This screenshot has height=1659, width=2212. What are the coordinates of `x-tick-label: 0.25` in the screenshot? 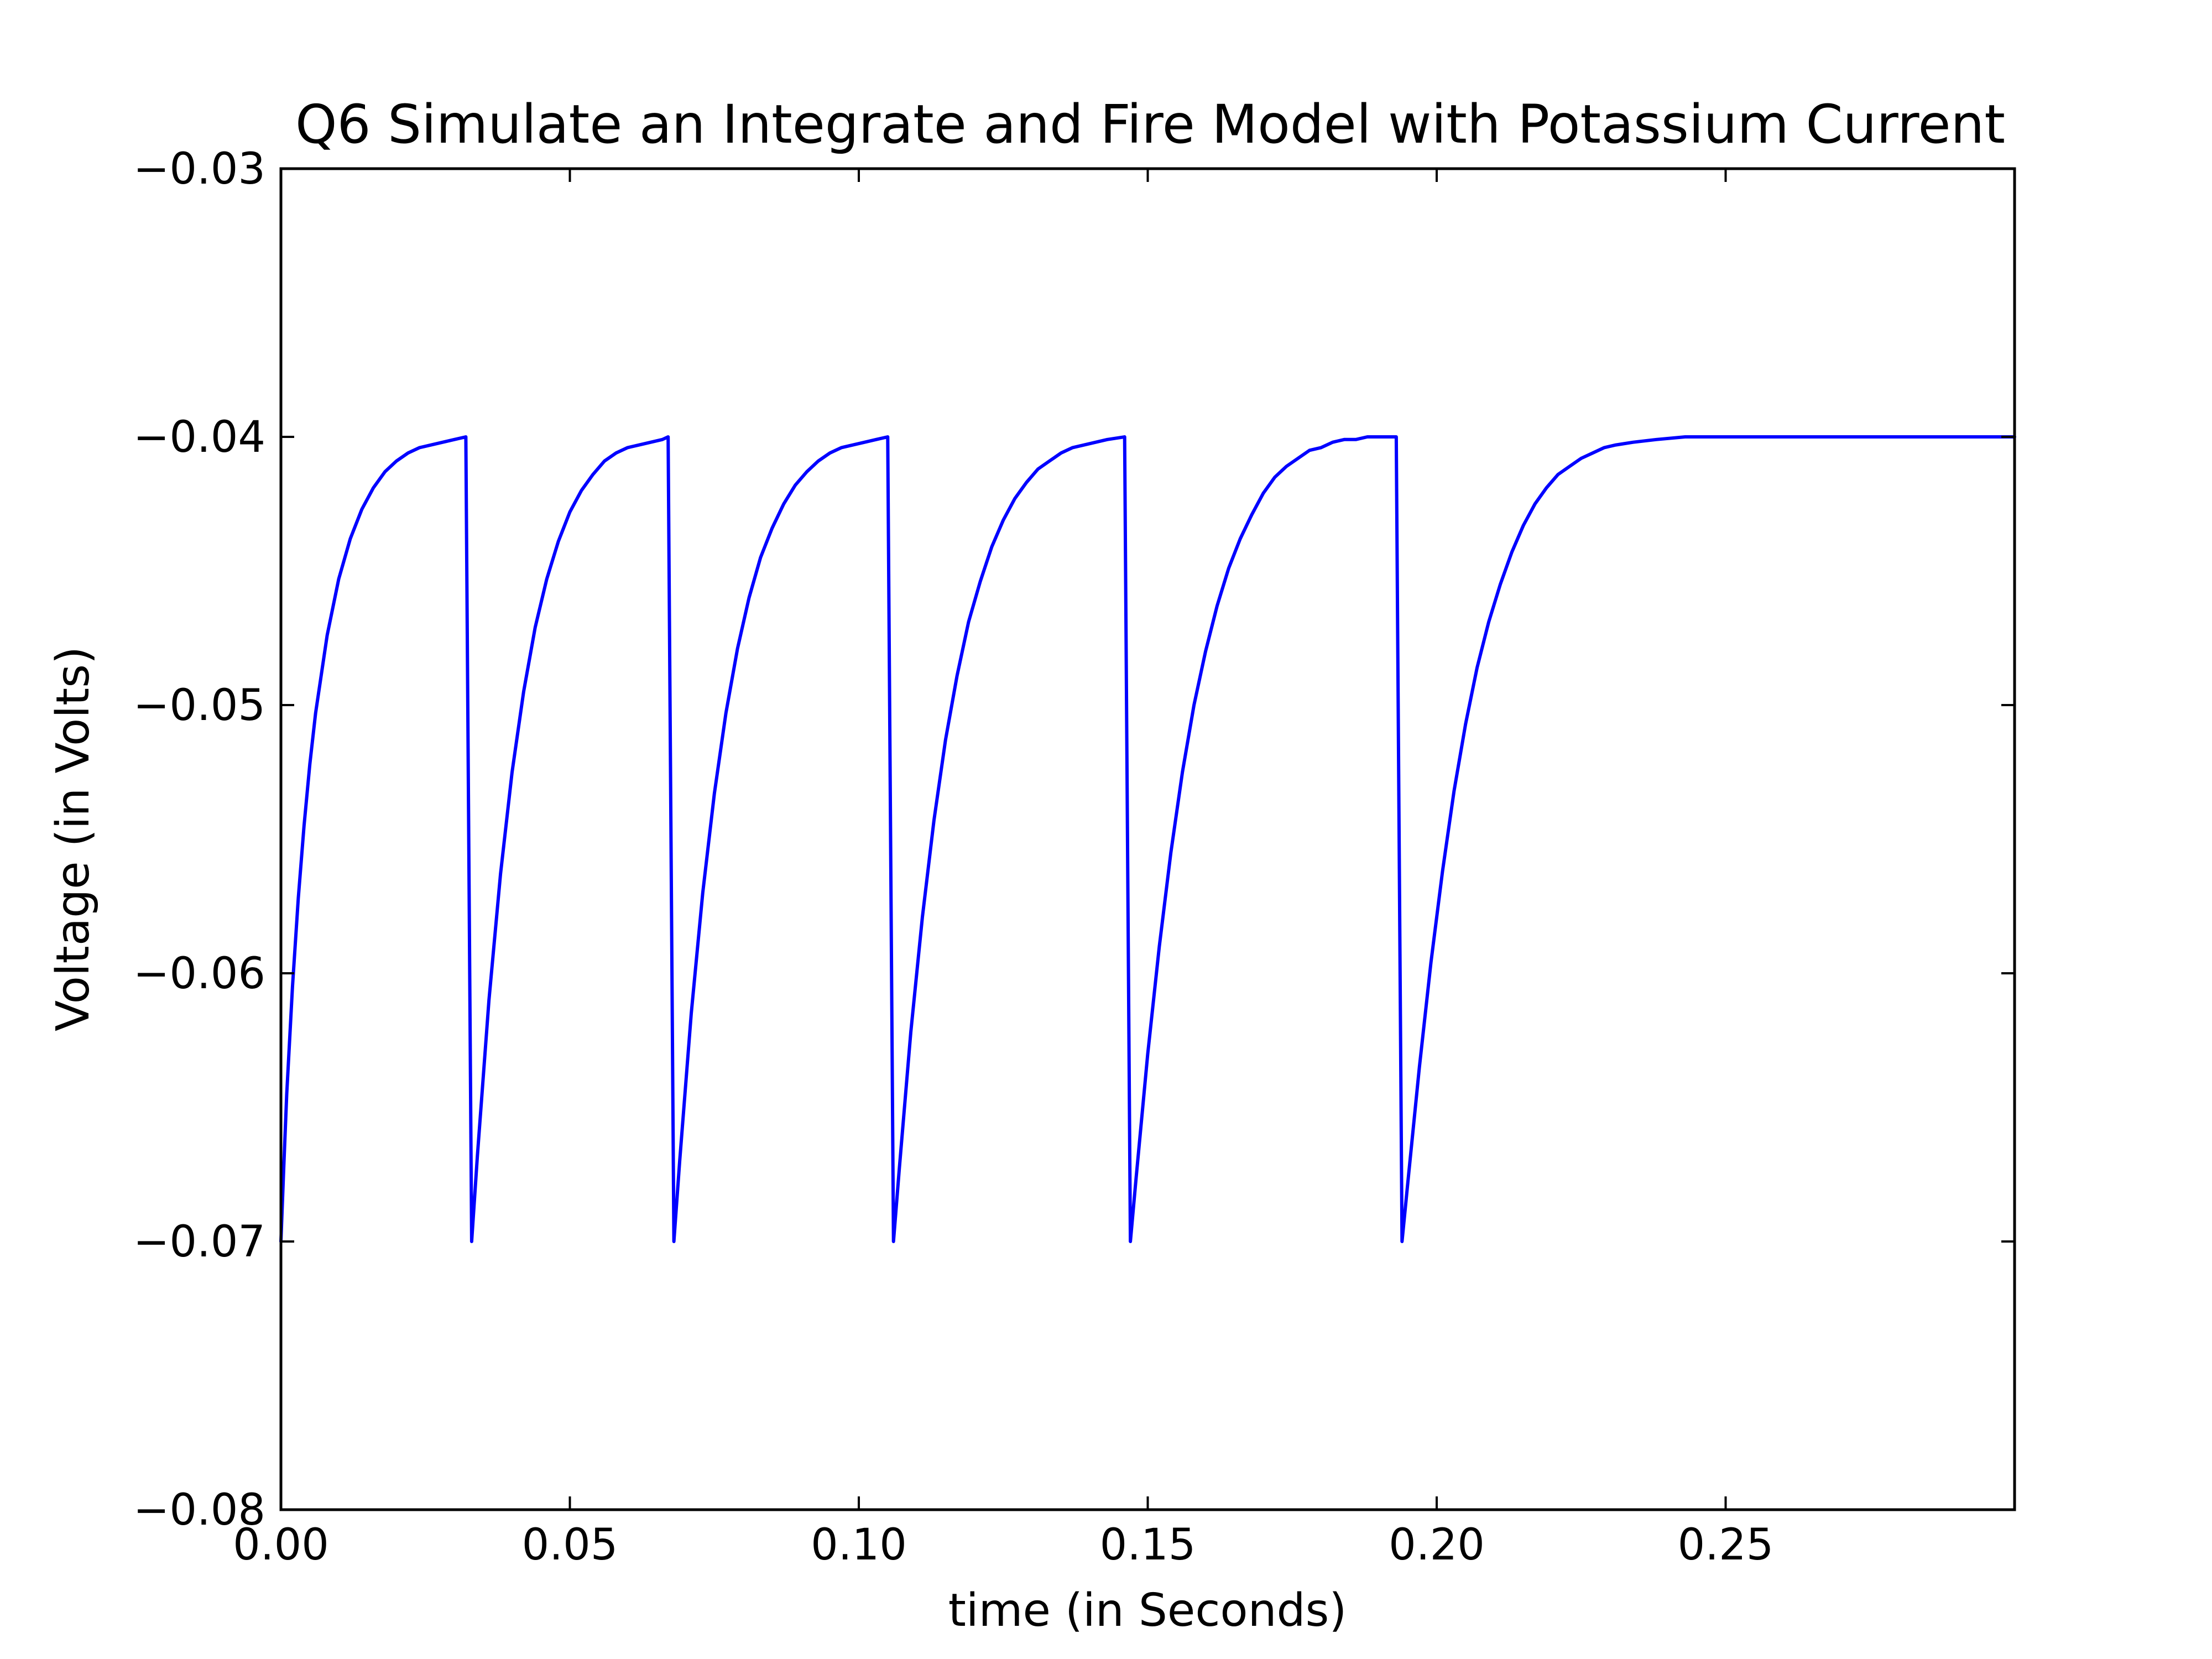 It's located at (1726, 1545).